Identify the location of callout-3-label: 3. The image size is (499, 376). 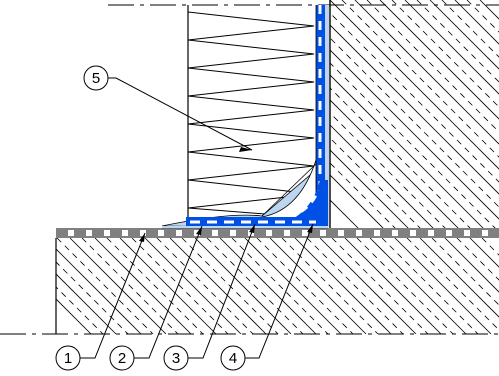
(176, 358).